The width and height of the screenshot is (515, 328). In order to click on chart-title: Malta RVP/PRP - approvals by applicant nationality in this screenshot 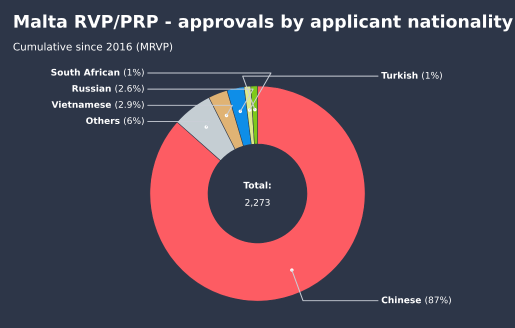, I will do `click(263, 23)`.